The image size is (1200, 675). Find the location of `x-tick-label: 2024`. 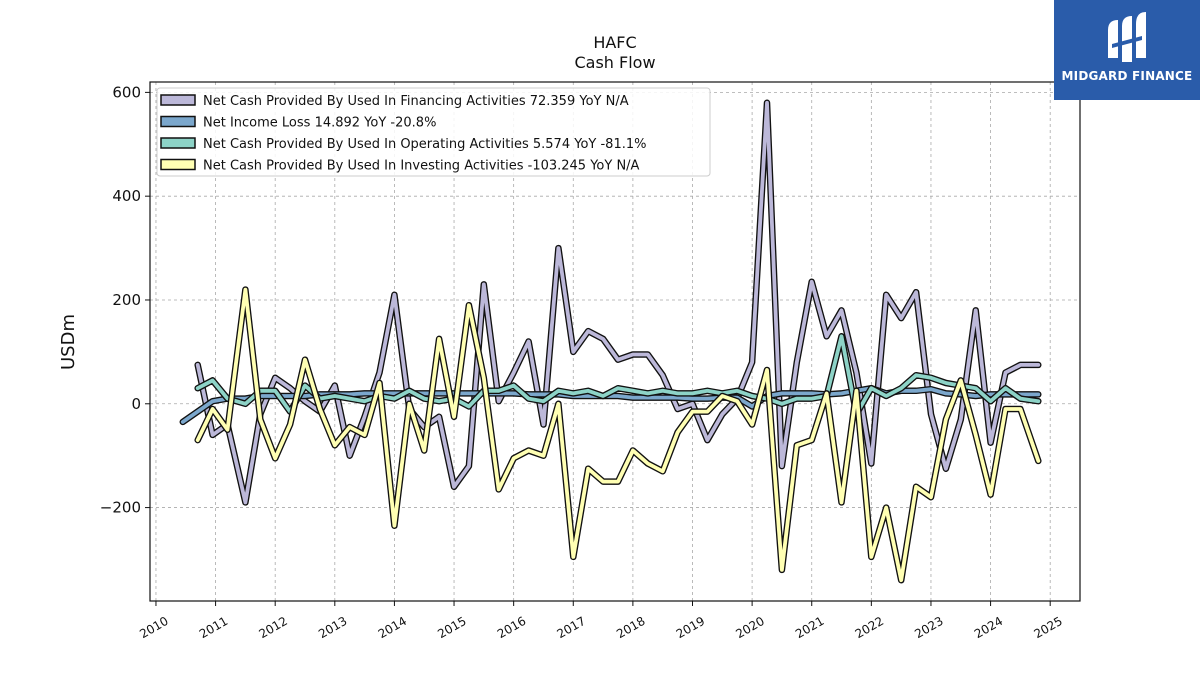

x-tick-label: 2024 is located at coordinates (988, 627).